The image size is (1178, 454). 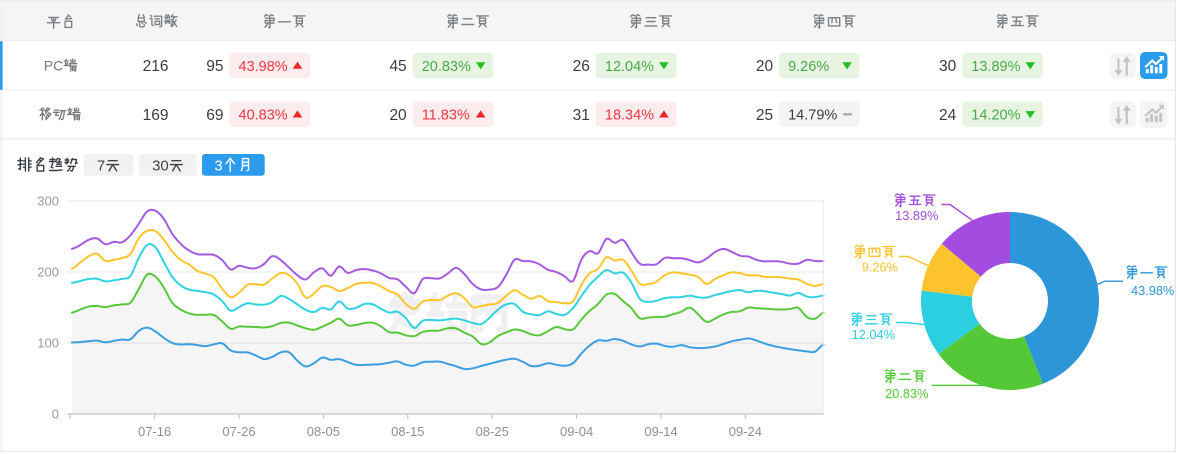 What do you see at coordinates (218, 165) in the screenshot?
I see `svg-text: 3` at bounding box center [218, 165].